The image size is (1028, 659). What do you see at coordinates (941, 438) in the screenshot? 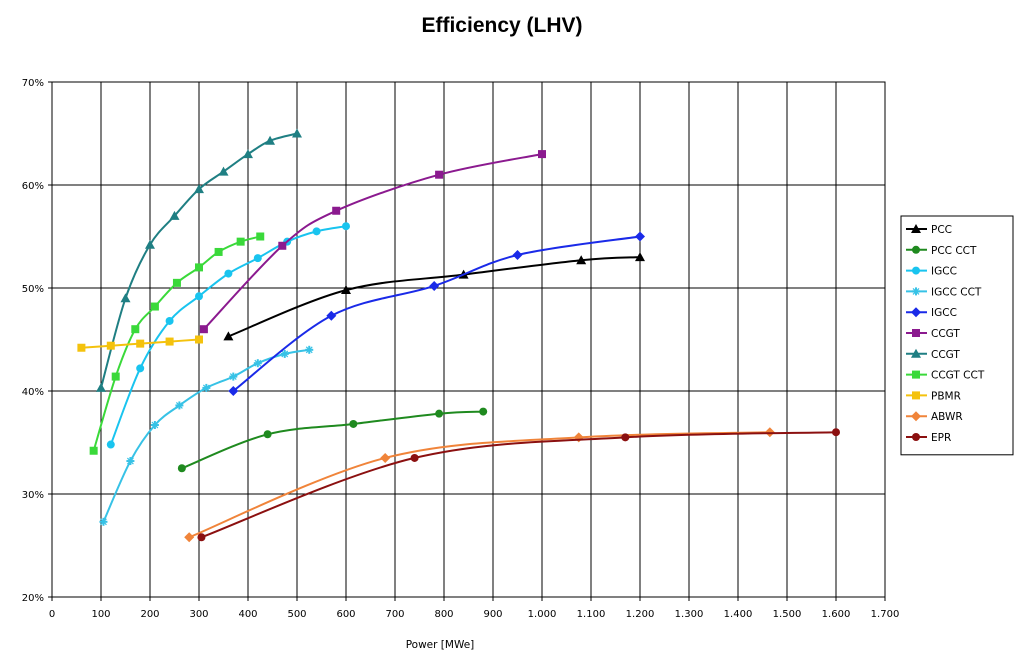
I see `legend-label: EPR` at bounding box center [941, 438].